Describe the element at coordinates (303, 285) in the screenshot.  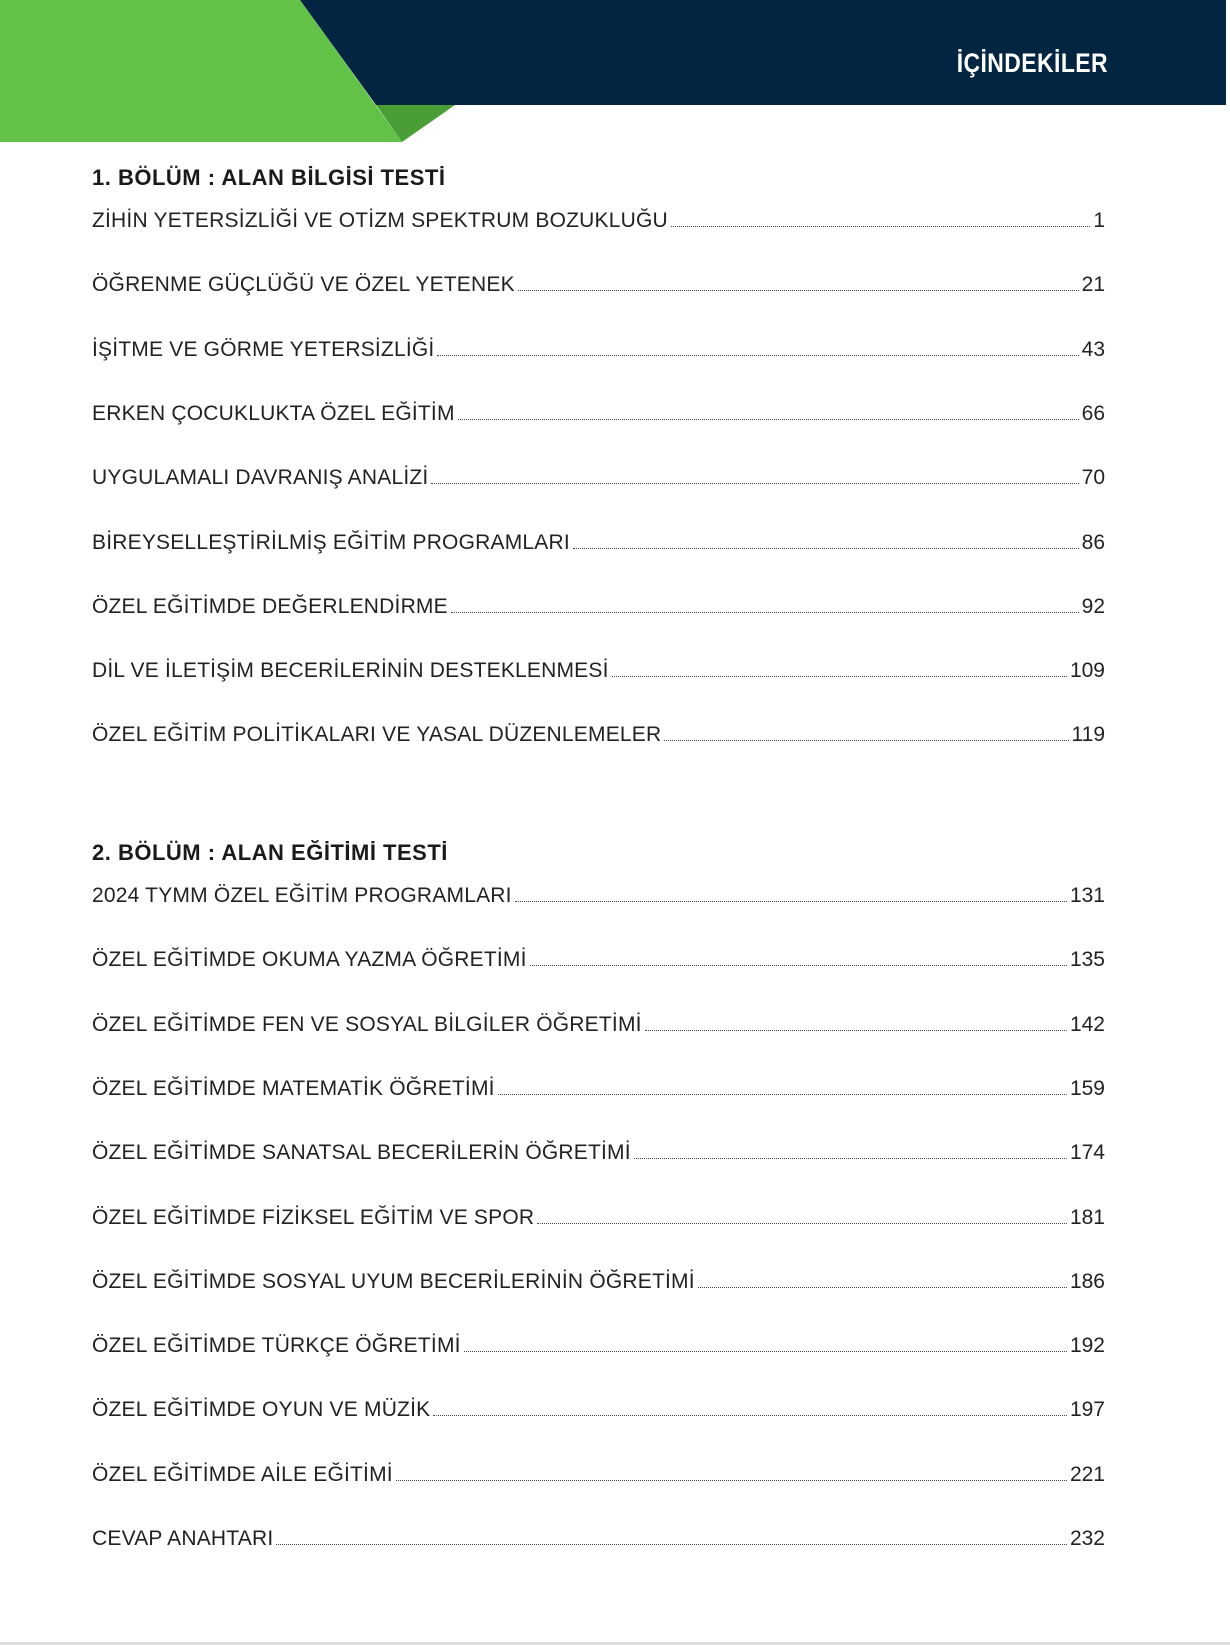
I see `toc-entry-title: ÖĞRENME GÜÇLÜĞÜ VE ÖZEL YETENEK` at that location.